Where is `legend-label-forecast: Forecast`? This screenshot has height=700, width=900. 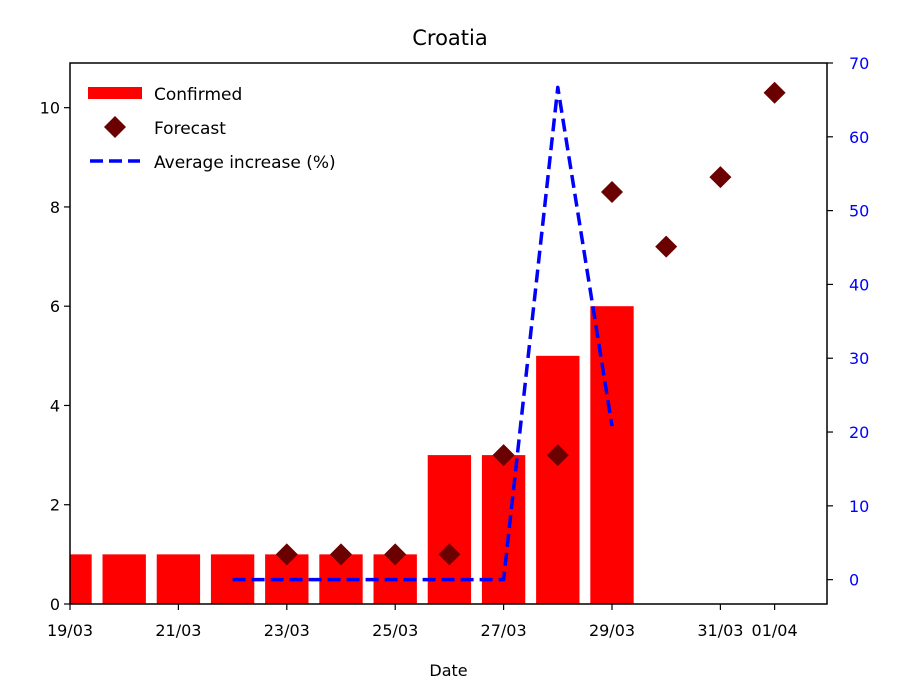
legend-label-forecast: Forecast is located at coordinates (190, 129).